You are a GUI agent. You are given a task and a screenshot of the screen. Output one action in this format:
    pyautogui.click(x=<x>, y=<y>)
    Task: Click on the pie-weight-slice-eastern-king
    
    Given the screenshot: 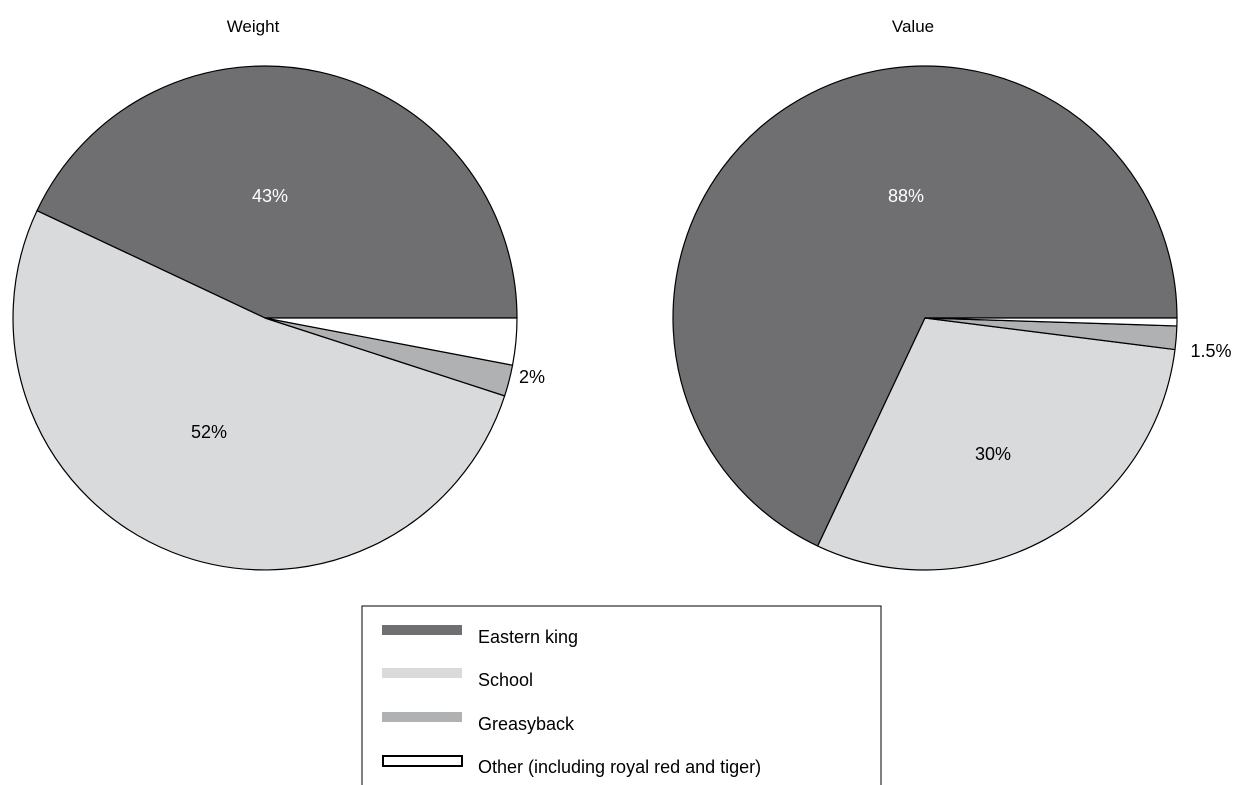 What is the action you would take?
    pyautogui.click(x=277, y=192)
    